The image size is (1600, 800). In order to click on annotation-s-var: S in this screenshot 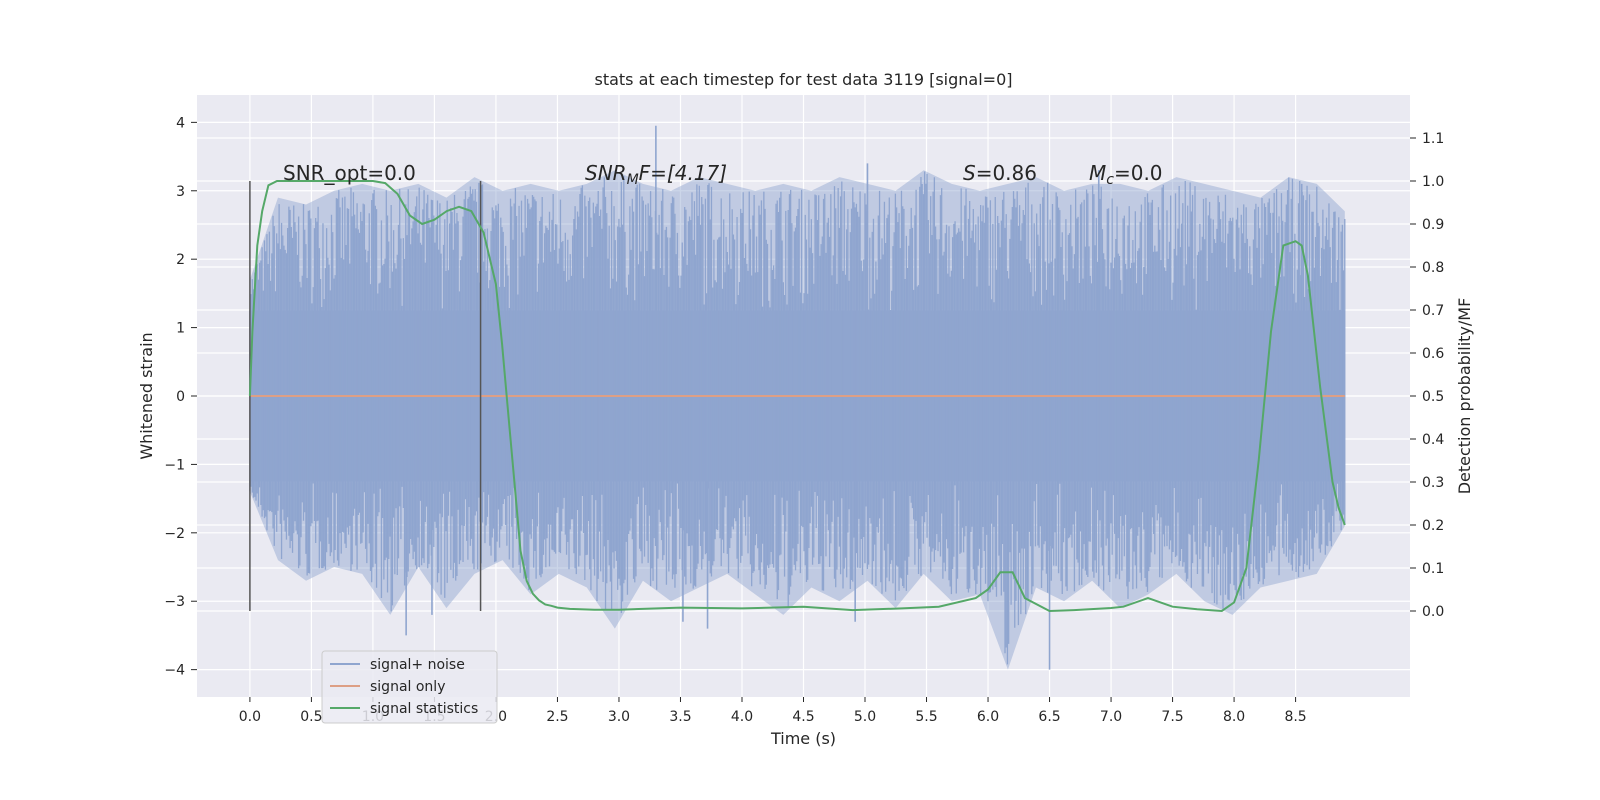, I will do `click(969, 173)`.